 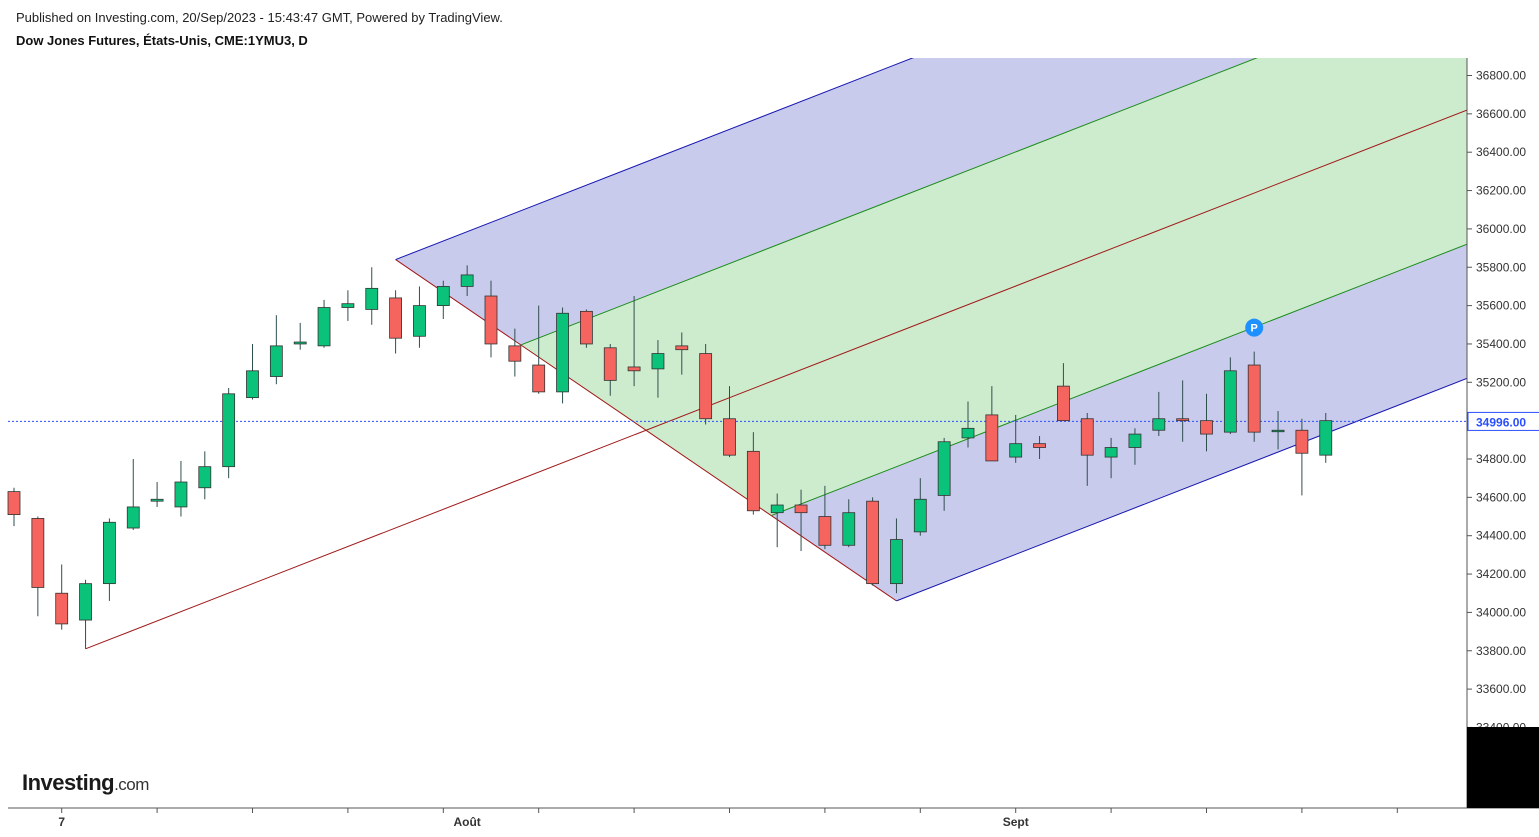 I want to click on outer-upper-line, so click(x=654, y=159).